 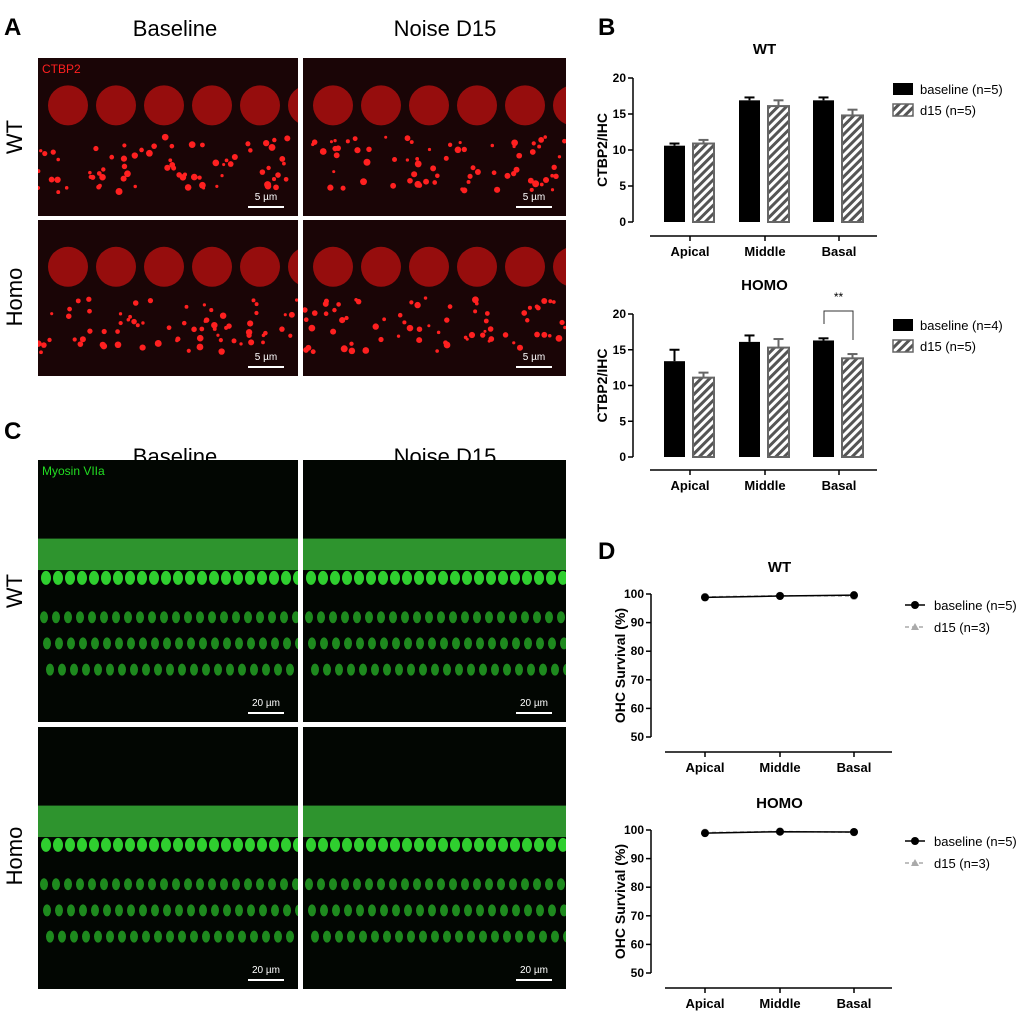 I want to click on panel-a-col-noise: Noise D15, so click(x=445, y=28).